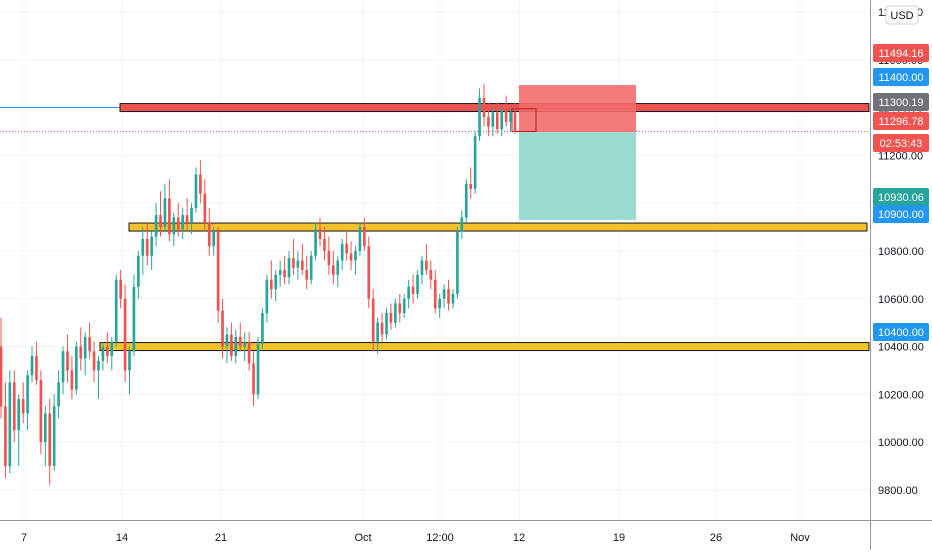  Describe the element at coordinates (122, 538) in the screenshot. I see `x-tick-label: 14` at that location.